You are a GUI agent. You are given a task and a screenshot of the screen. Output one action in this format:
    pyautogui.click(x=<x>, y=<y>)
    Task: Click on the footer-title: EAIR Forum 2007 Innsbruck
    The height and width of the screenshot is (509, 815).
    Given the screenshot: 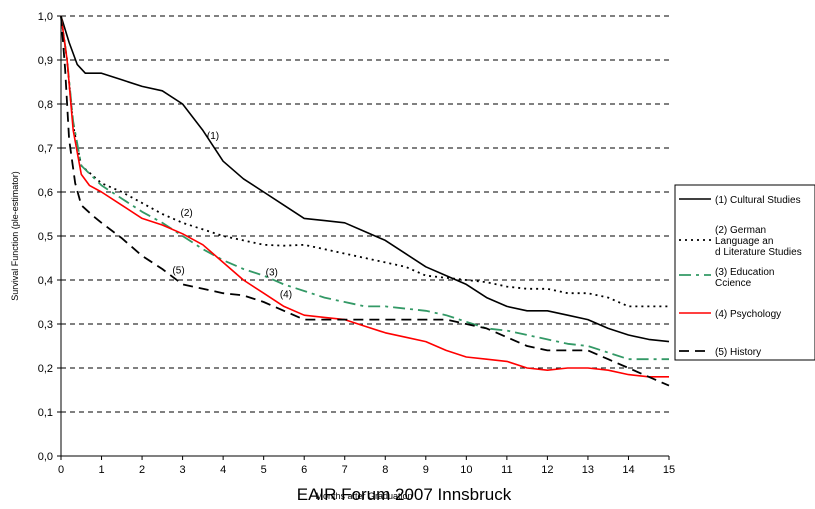 What is the action you would take?
    pyautogui.click(x=404, y=494)
    